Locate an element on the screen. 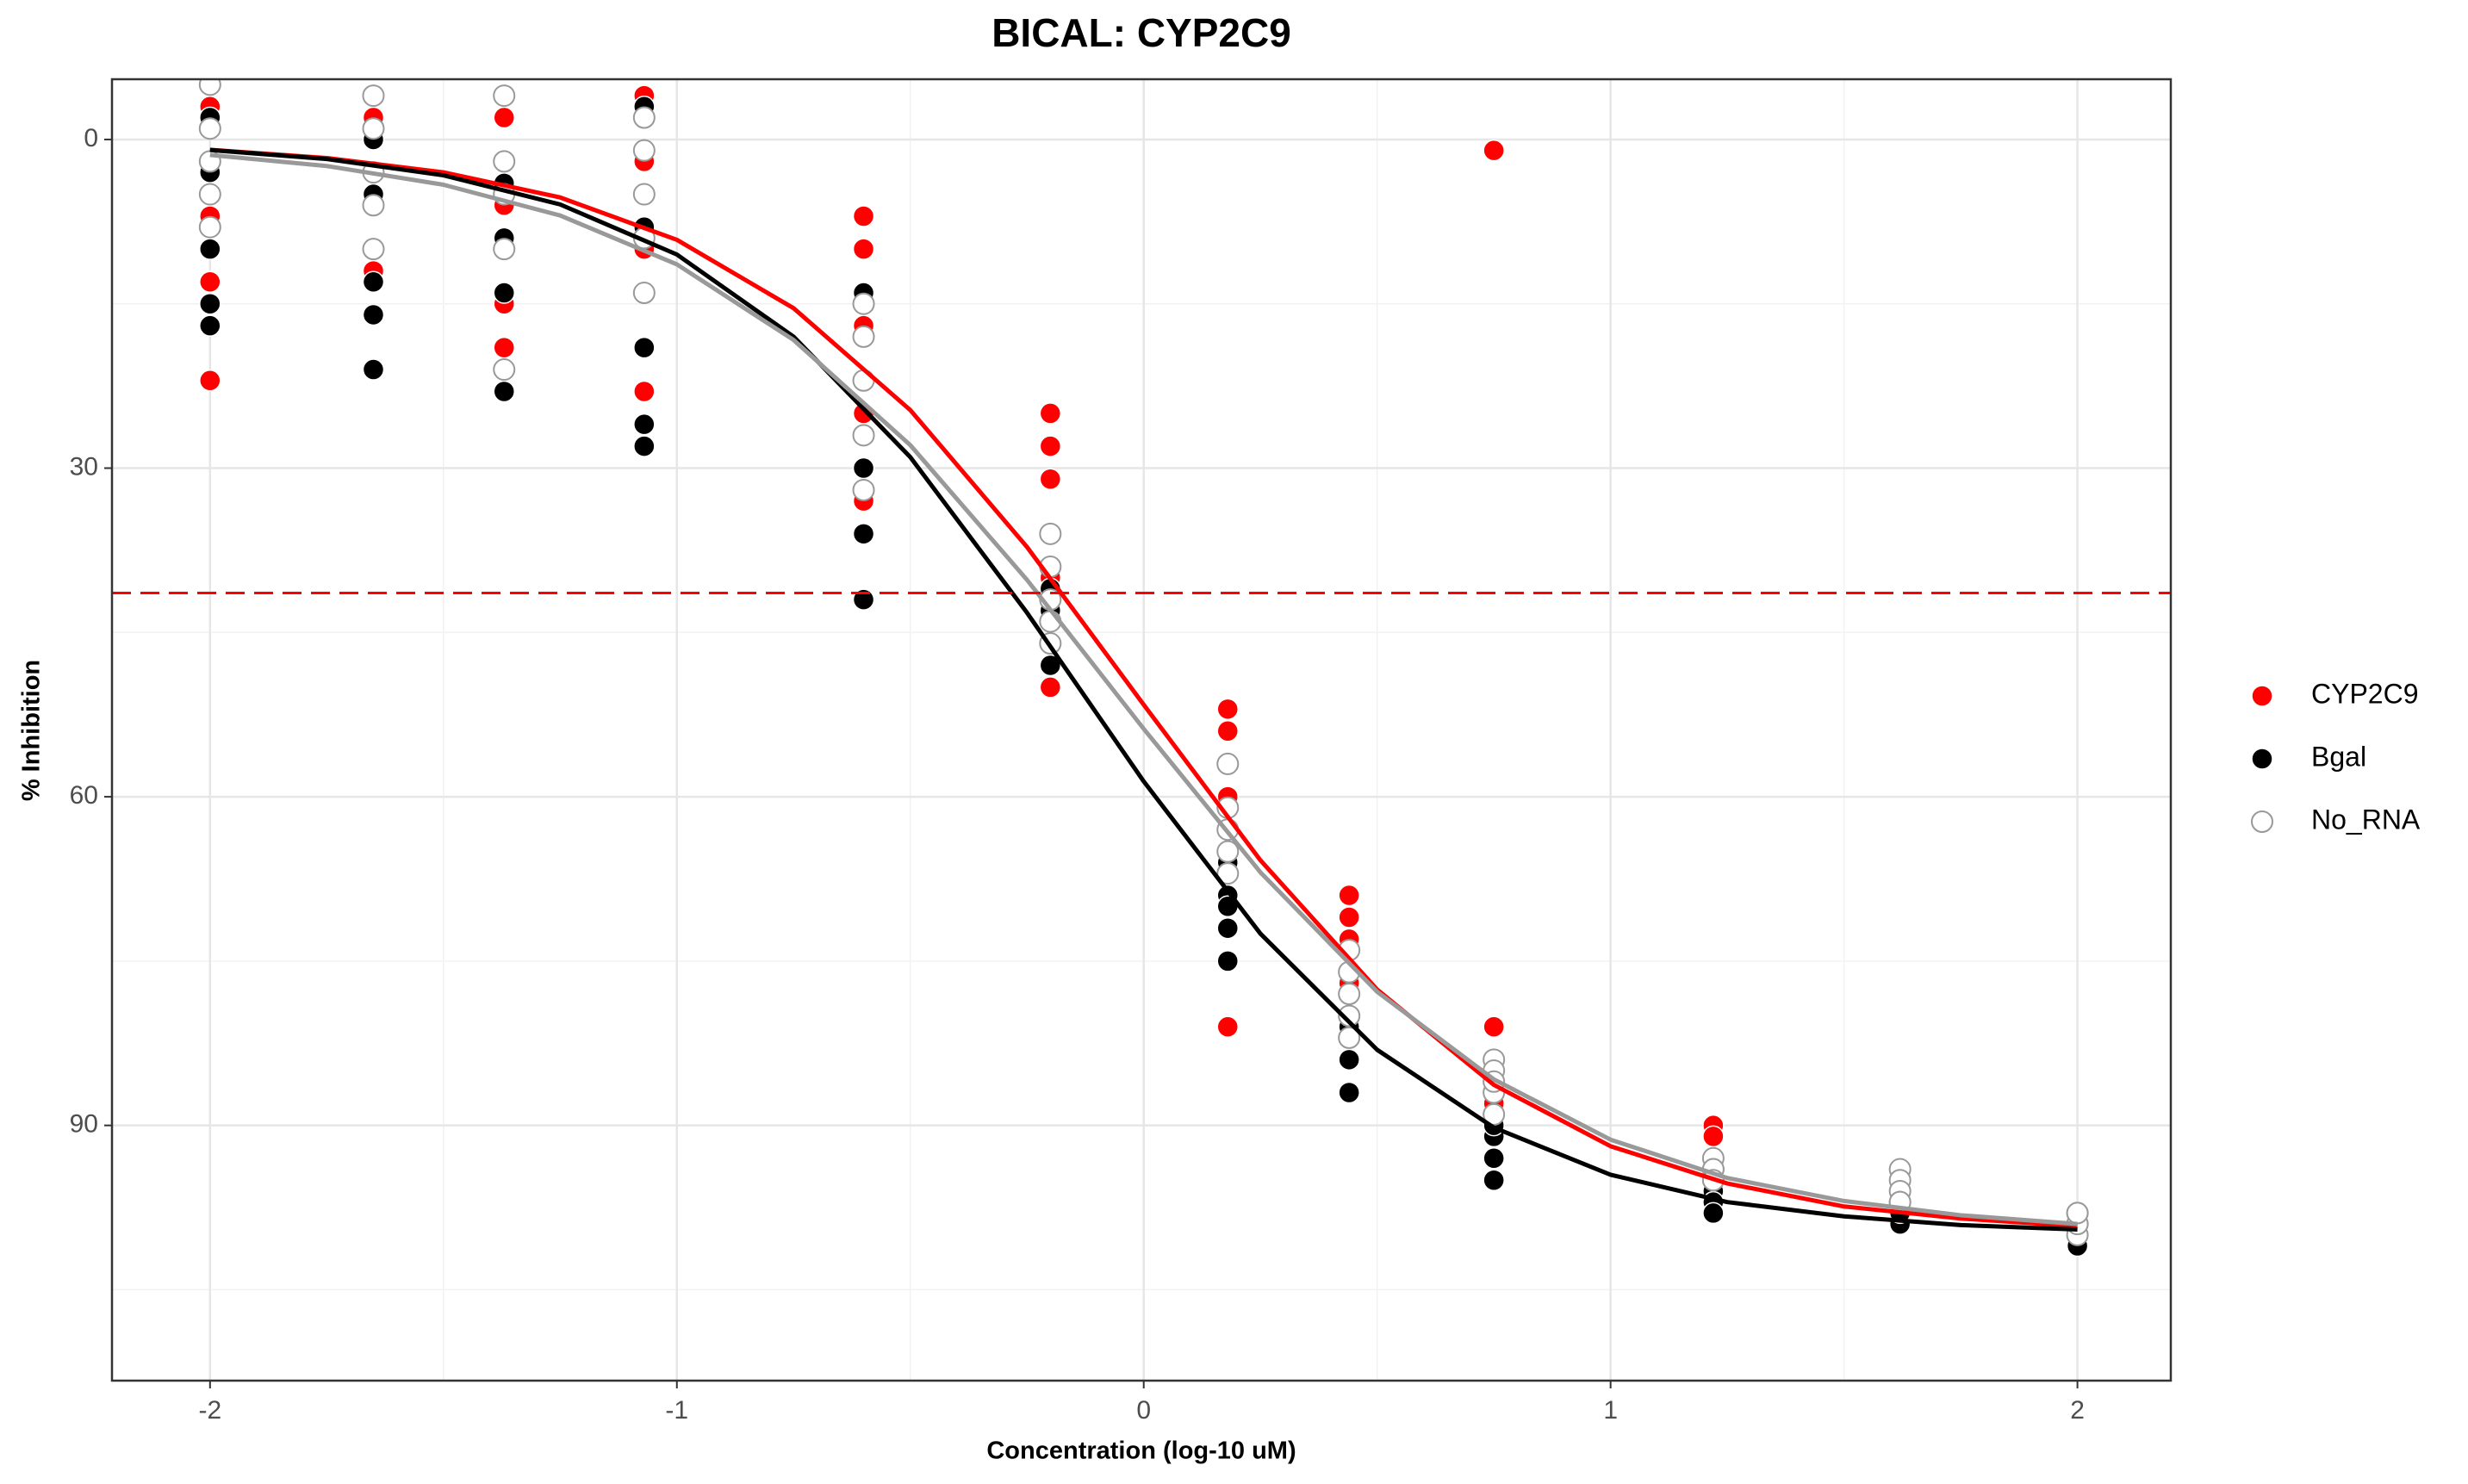 This screenshot has width=2468, height=1484. x-axis-title: Concentration (log-10 uM) is located at coordinates (1141, 1451).